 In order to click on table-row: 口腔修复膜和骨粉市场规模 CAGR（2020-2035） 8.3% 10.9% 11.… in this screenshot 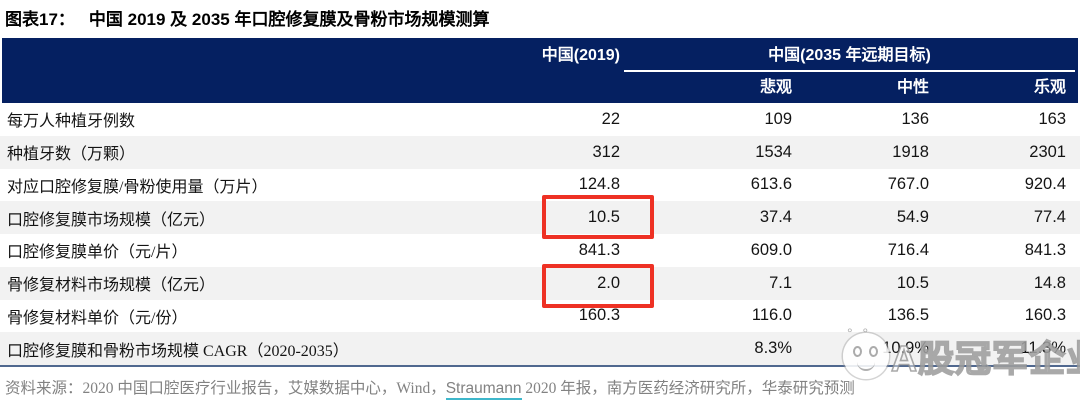, I will do `click(540, 348)`.